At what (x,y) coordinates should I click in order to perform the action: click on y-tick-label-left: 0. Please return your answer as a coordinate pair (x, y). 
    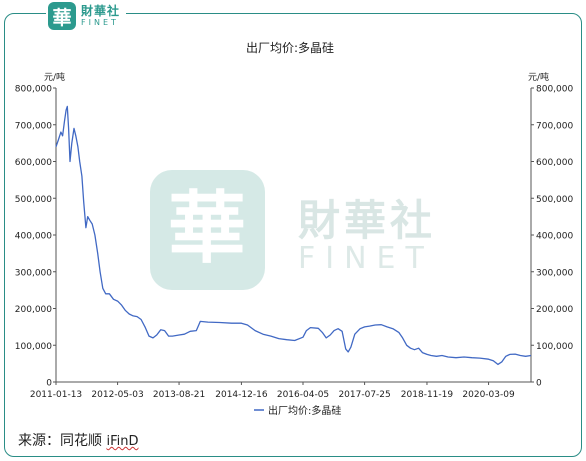
    Looking at the image, I should click on (49, 384).